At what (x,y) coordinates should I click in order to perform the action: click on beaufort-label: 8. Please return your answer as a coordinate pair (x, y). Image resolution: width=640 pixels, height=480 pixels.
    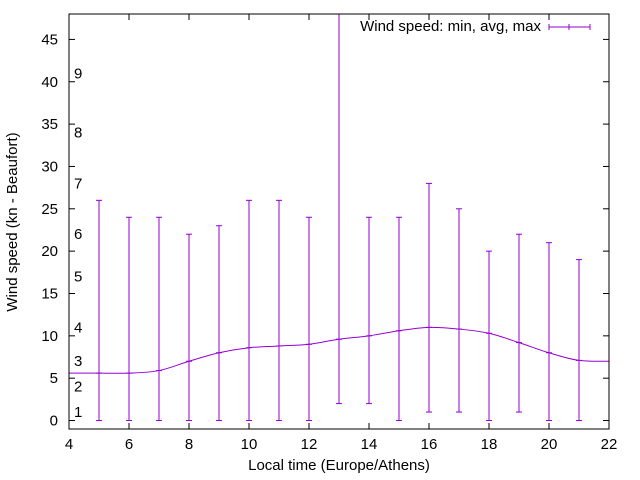
    Looking at the image, I should click on (78, 133).